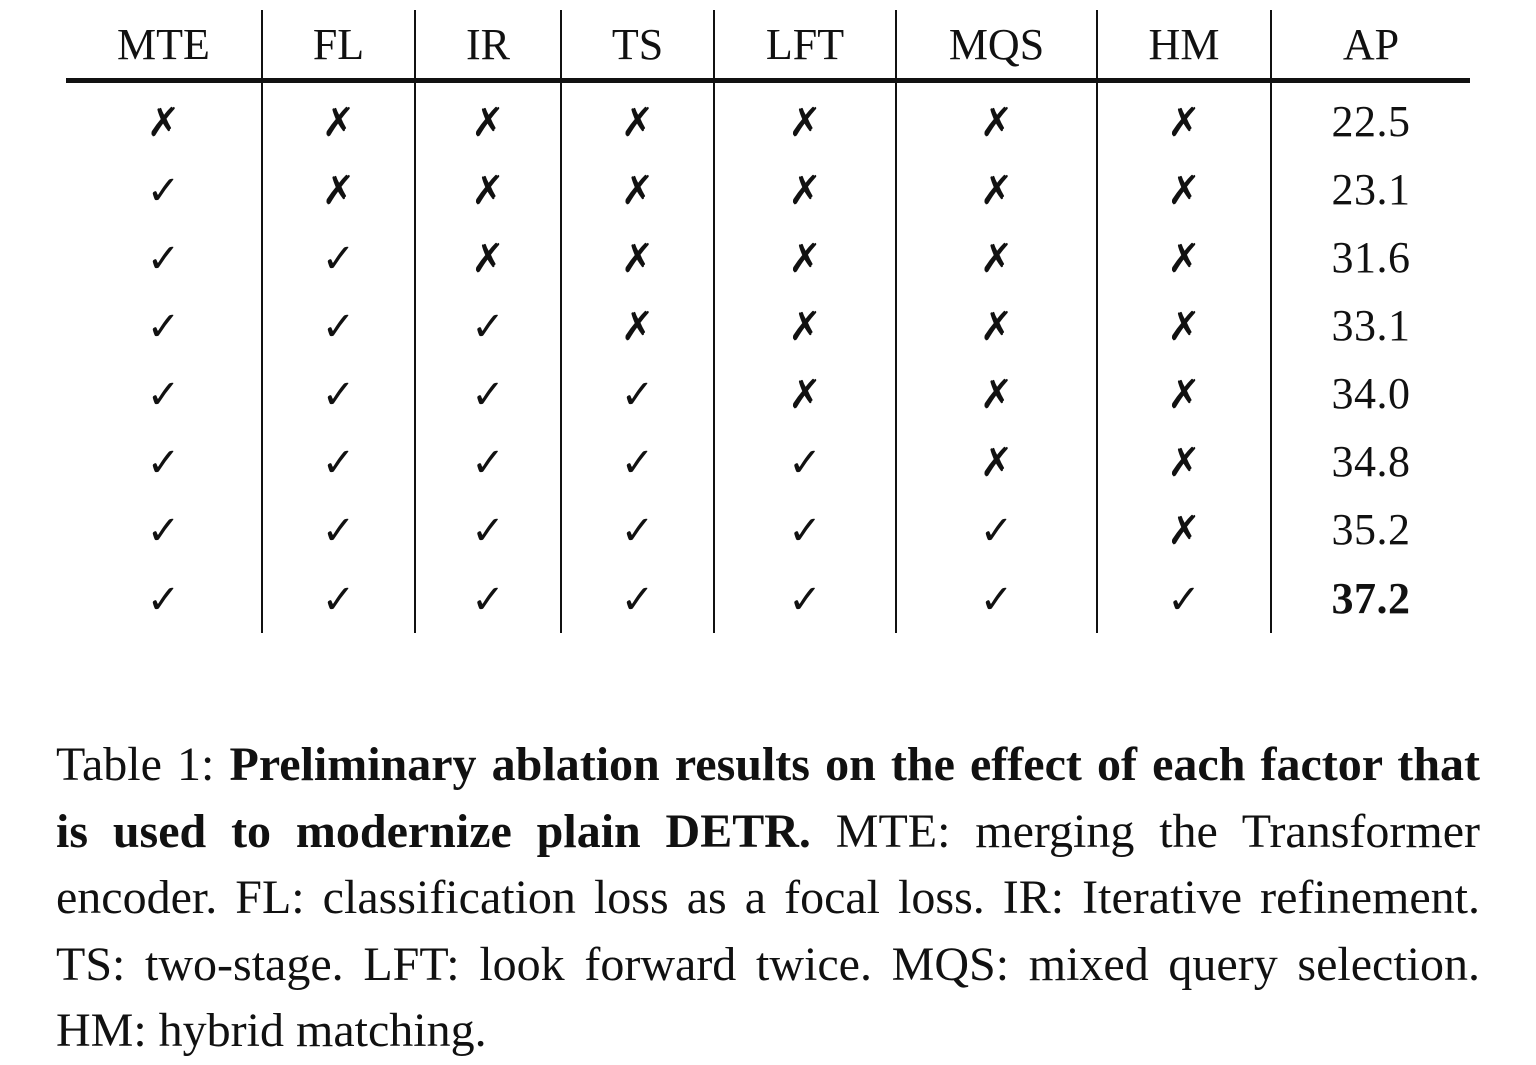  I want to click on ap-cell: 31.6, so click(1370, 257).